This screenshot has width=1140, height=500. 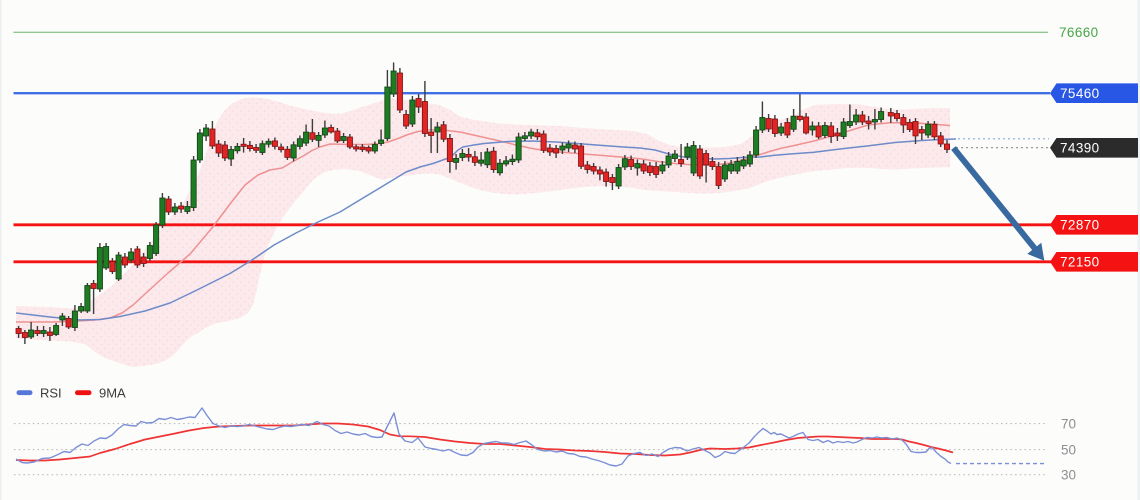 What do you see at coordinates (1080, 148) in the screenshot?
I see `svg-text: 74390` at bounding box center [1080, 148].